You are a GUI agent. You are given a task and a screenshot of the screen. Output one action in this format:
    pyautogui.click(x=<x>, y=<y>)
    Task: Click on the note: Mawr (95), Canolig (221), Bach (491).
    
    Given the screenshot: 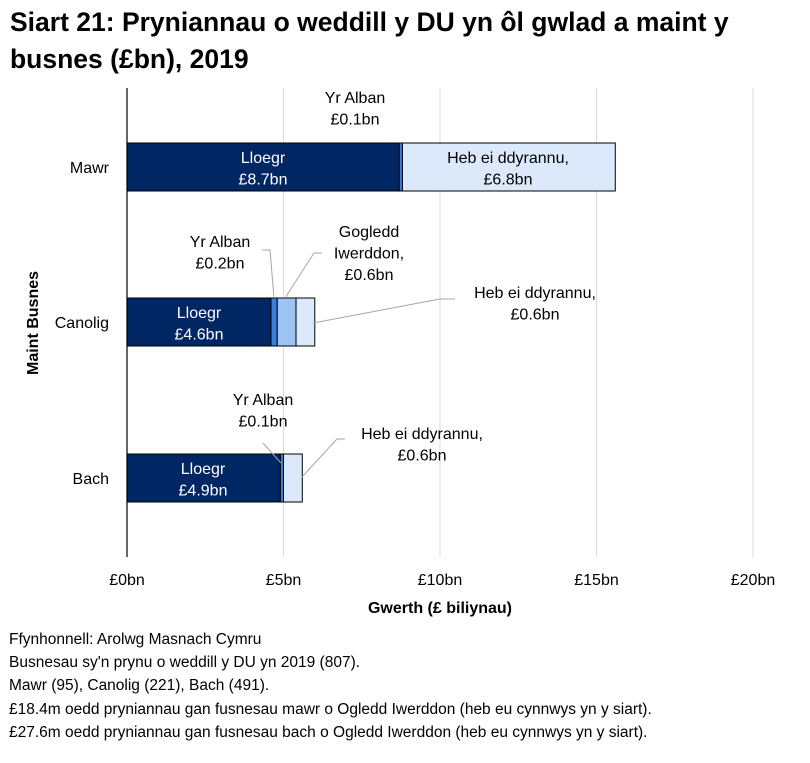 What is the action you would take?
    pyautogui.click(x=139, y=686)
    